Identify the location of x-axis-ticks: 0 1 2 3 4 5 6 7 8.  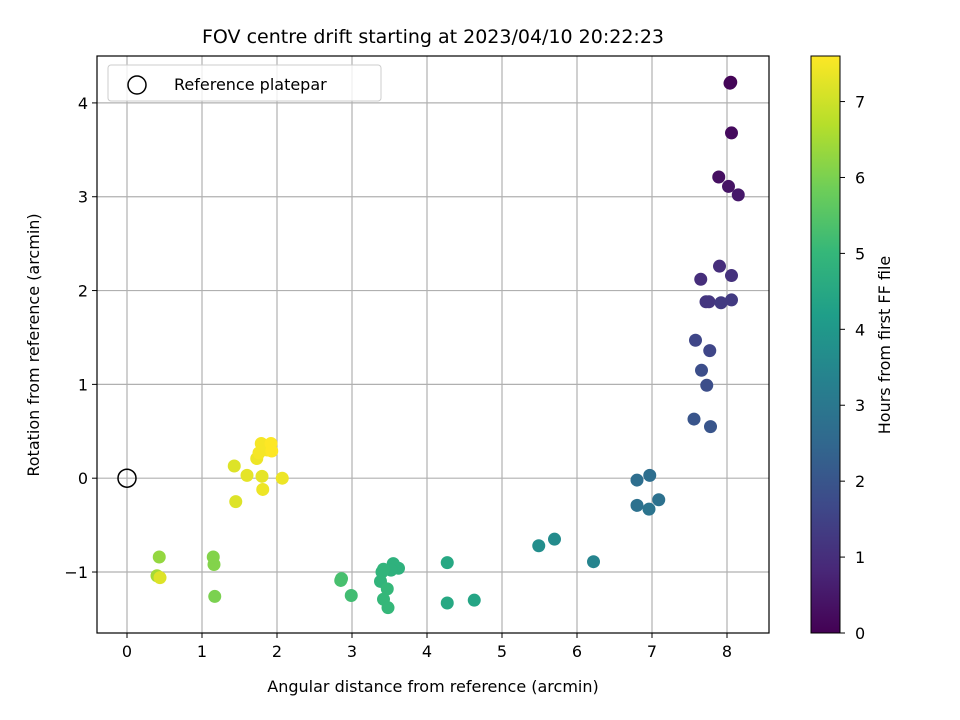
(427, 647).